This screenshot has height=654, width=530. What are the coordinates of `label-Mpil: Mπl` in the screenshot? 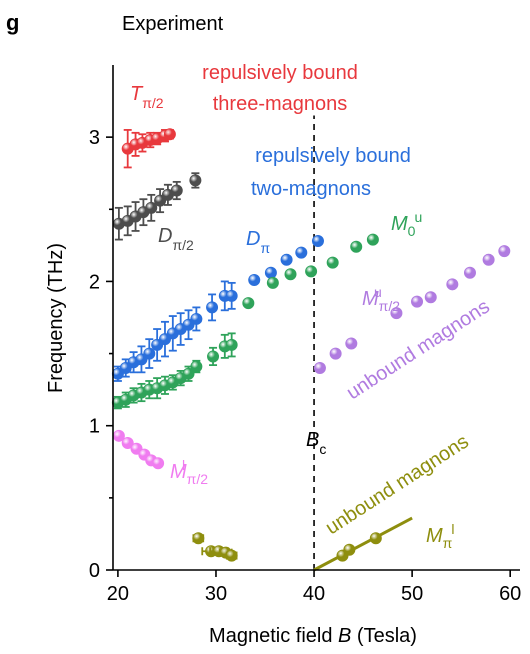 It's located at (440, 536).